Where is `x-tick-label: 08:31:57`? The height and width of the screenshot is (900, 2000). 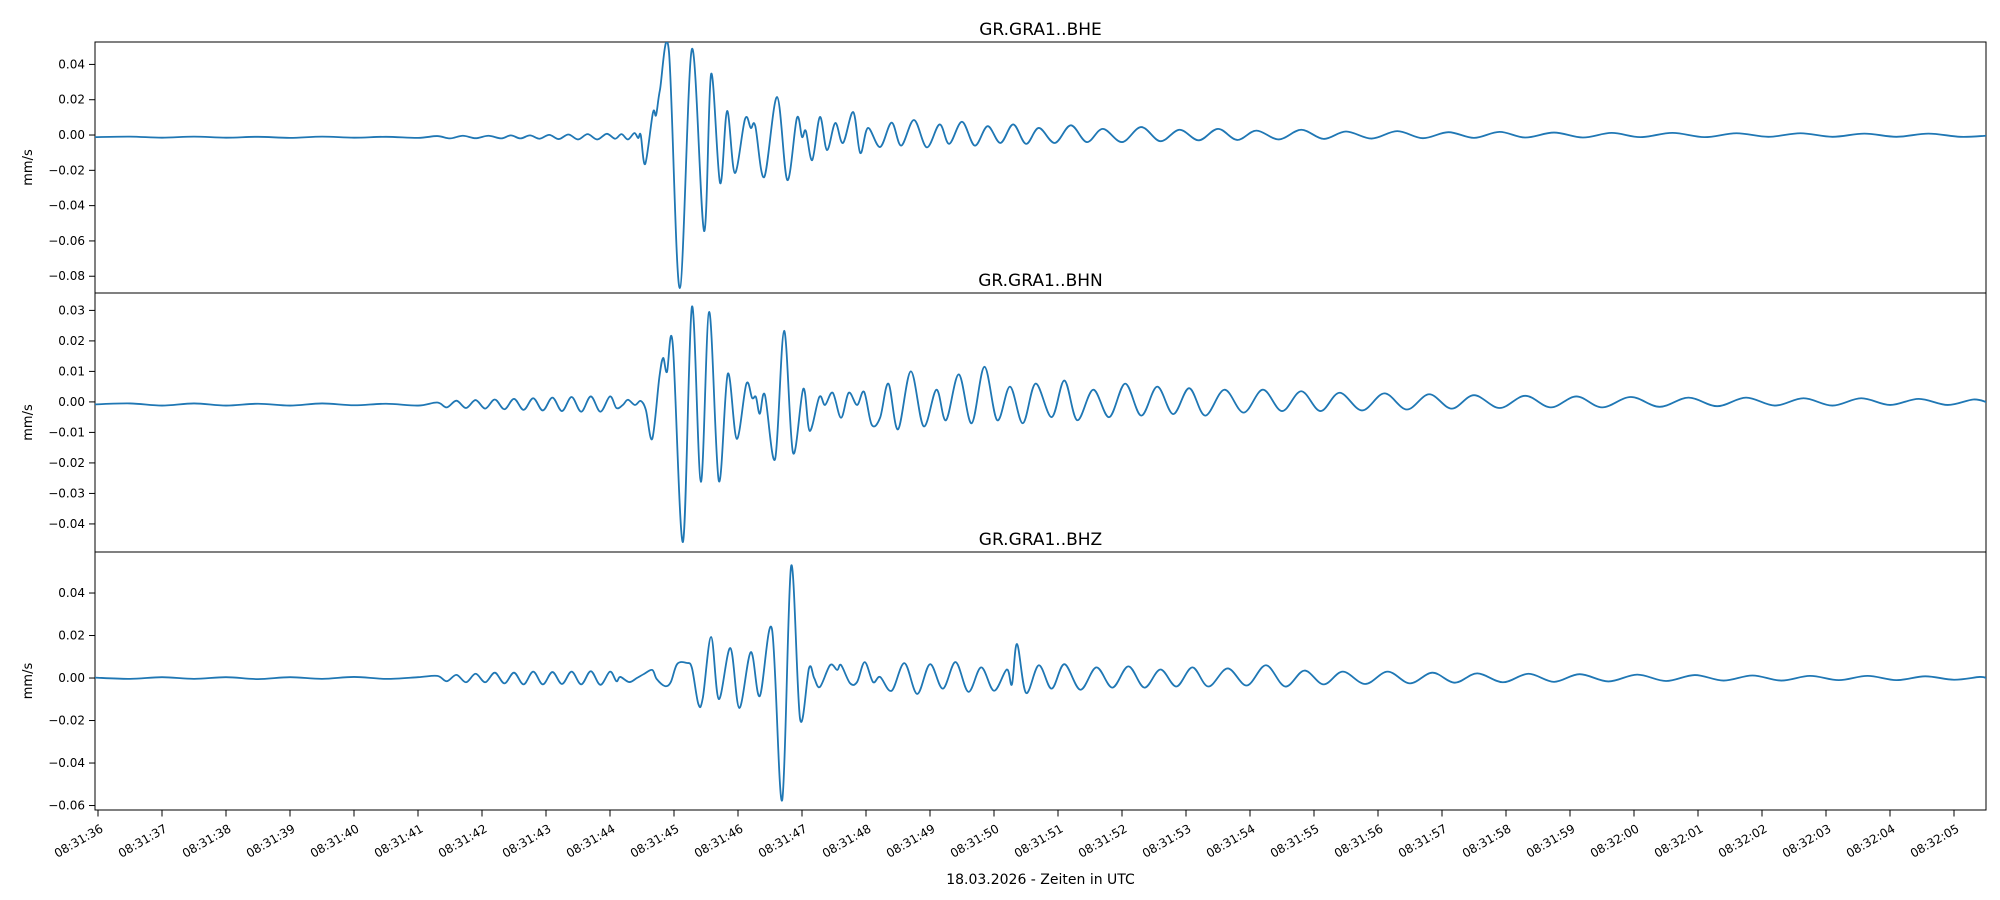 x-tick-label: 08:31:57 is located at coordinates (1423, 840).